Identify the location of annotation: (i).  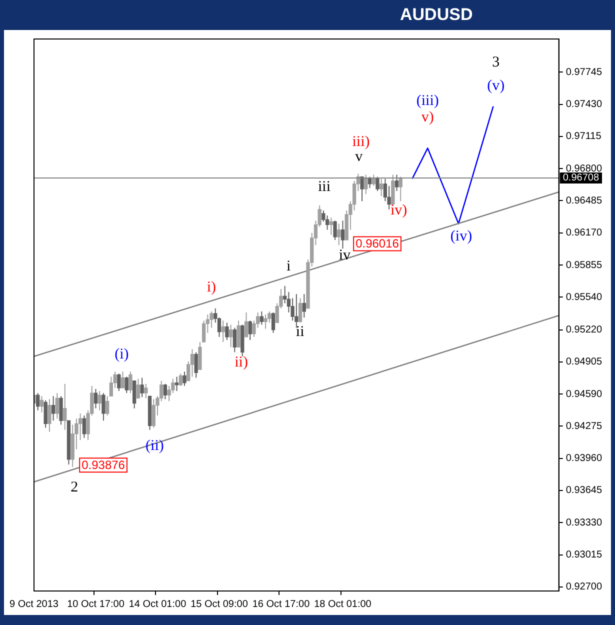
(121, 354).